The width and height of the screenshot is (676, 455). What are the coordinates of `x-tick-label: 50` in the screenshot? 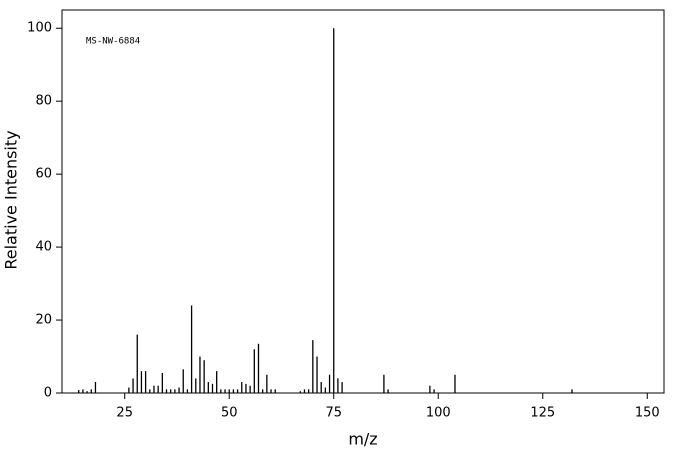 It's located at (229, 413).